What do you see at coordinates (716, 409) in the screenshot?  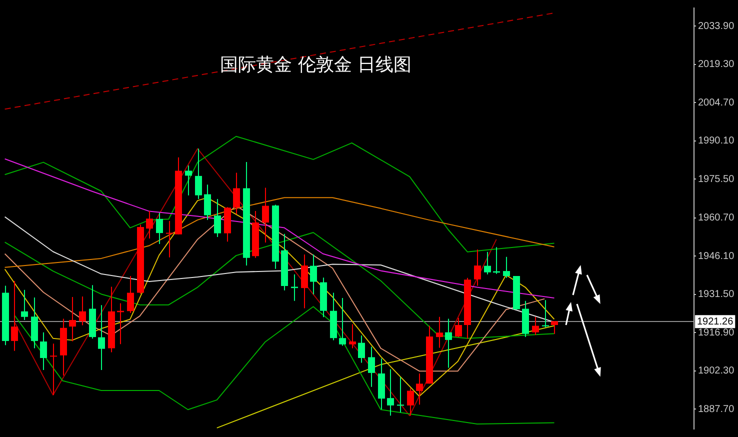 I see `y-tick-label: 1887.70` at bounding box center [716, 409].